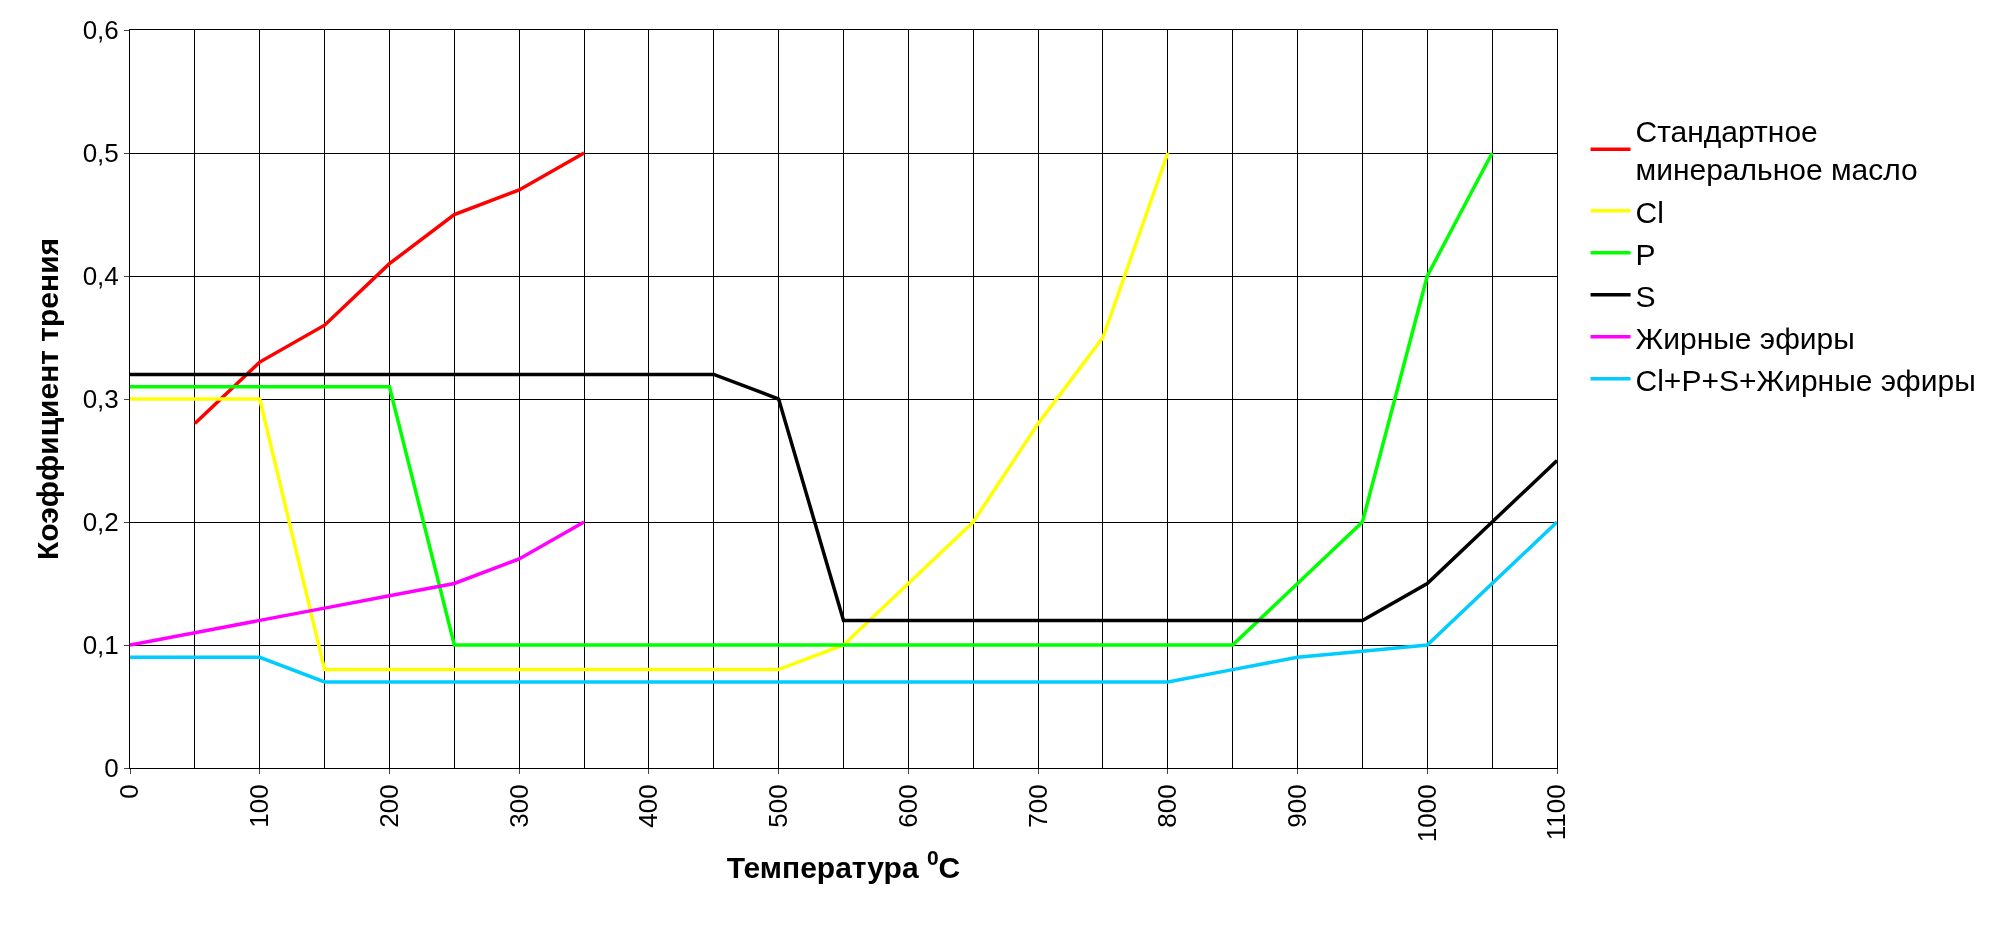 The width and height of the screenshot is (1994, 938). Describe the element at coordinates (100, 522) in the screenshot. I see `y-tick-label: 0,2` at that location.